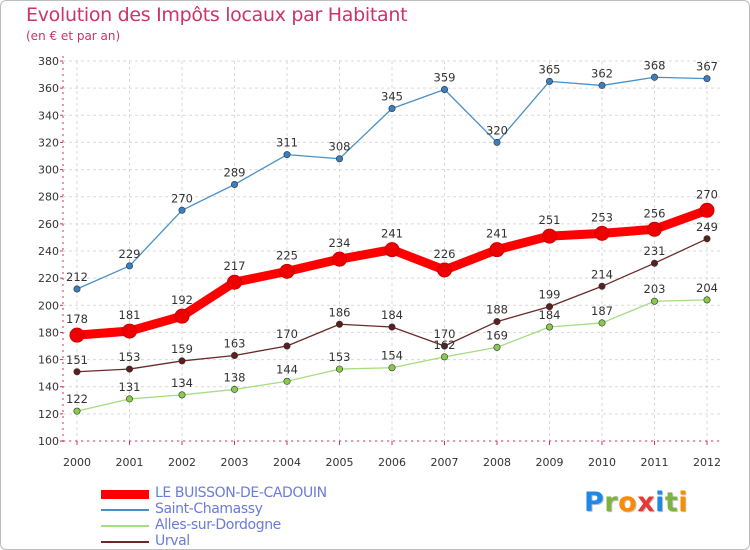 Image resolution: width=750 pixels, height=550 pixels. Describe the element at coordinates (707, 288) in the screenshot. I see `data-label-alles-sur-dordogne: 204` at that location.